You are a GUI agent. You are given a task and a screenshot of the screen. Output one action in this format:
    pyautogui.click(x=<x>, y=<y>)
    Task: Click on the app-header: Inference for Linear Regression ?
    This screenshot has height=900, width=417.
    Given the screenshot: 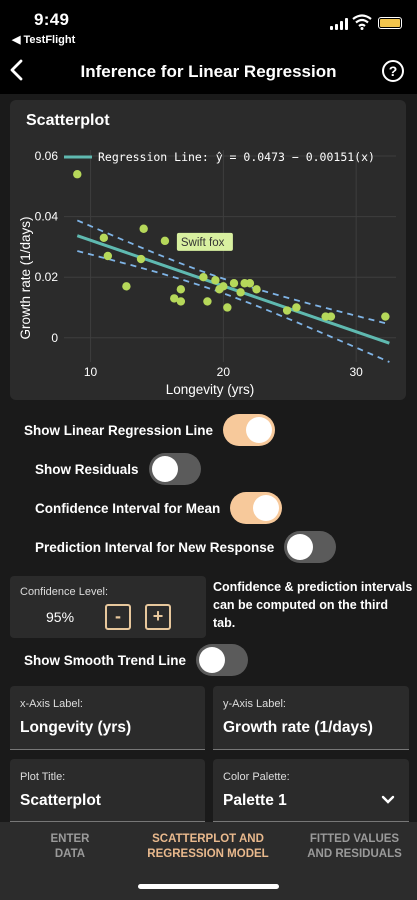 What is the action you would take?
    pyautogui.click(x=208, y=71)
    